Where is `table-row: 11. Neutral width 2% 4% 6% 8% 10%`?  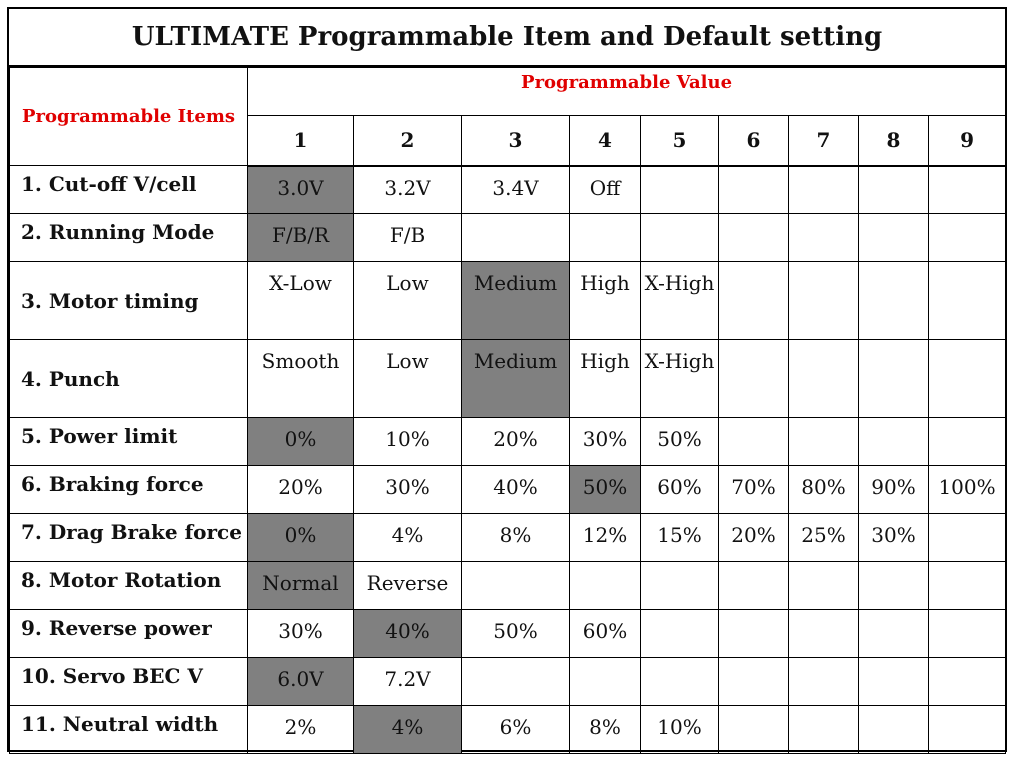 table-row: 11. Neutral width 2% 4% 6% 8% 10% is located at coordinates (508, 729).